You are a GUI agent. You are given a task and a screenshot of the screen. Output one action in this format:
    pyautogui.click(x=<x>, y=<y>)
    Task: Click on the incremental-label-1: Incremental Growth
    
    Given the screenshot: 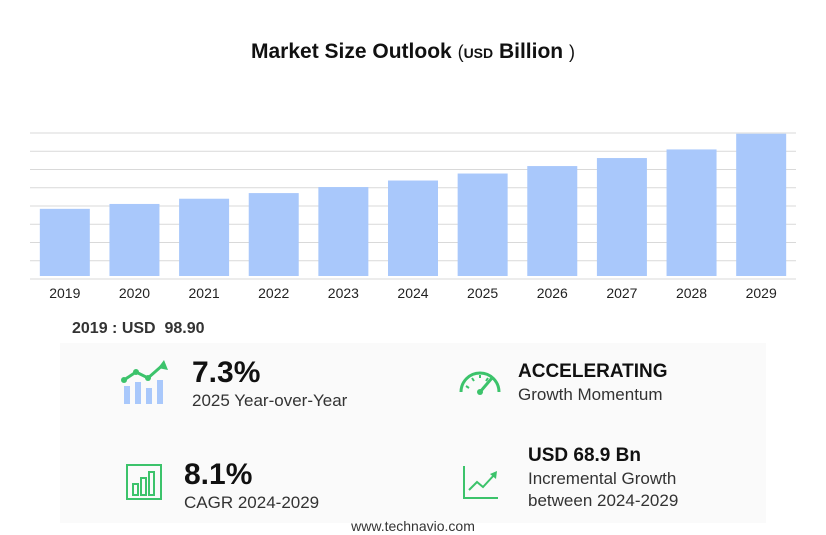 What is the action you would take?
    pyautogui.click(x=602, y=478)
    